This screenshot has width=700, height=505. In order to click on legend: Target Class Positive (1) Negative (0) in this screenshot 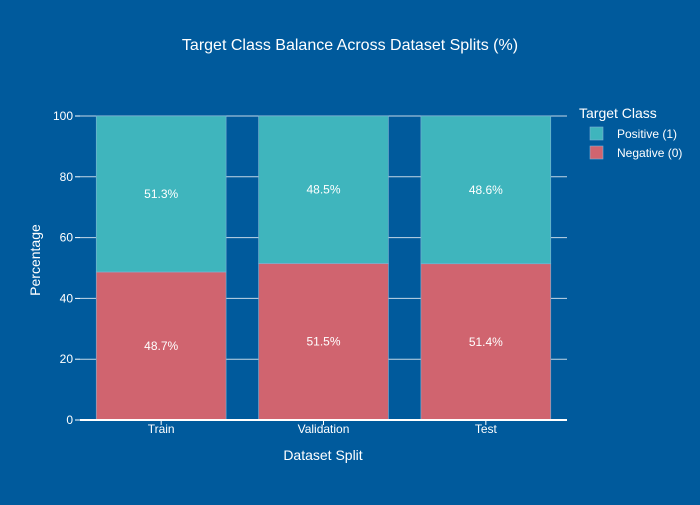, I will do `click(630, 132)`.